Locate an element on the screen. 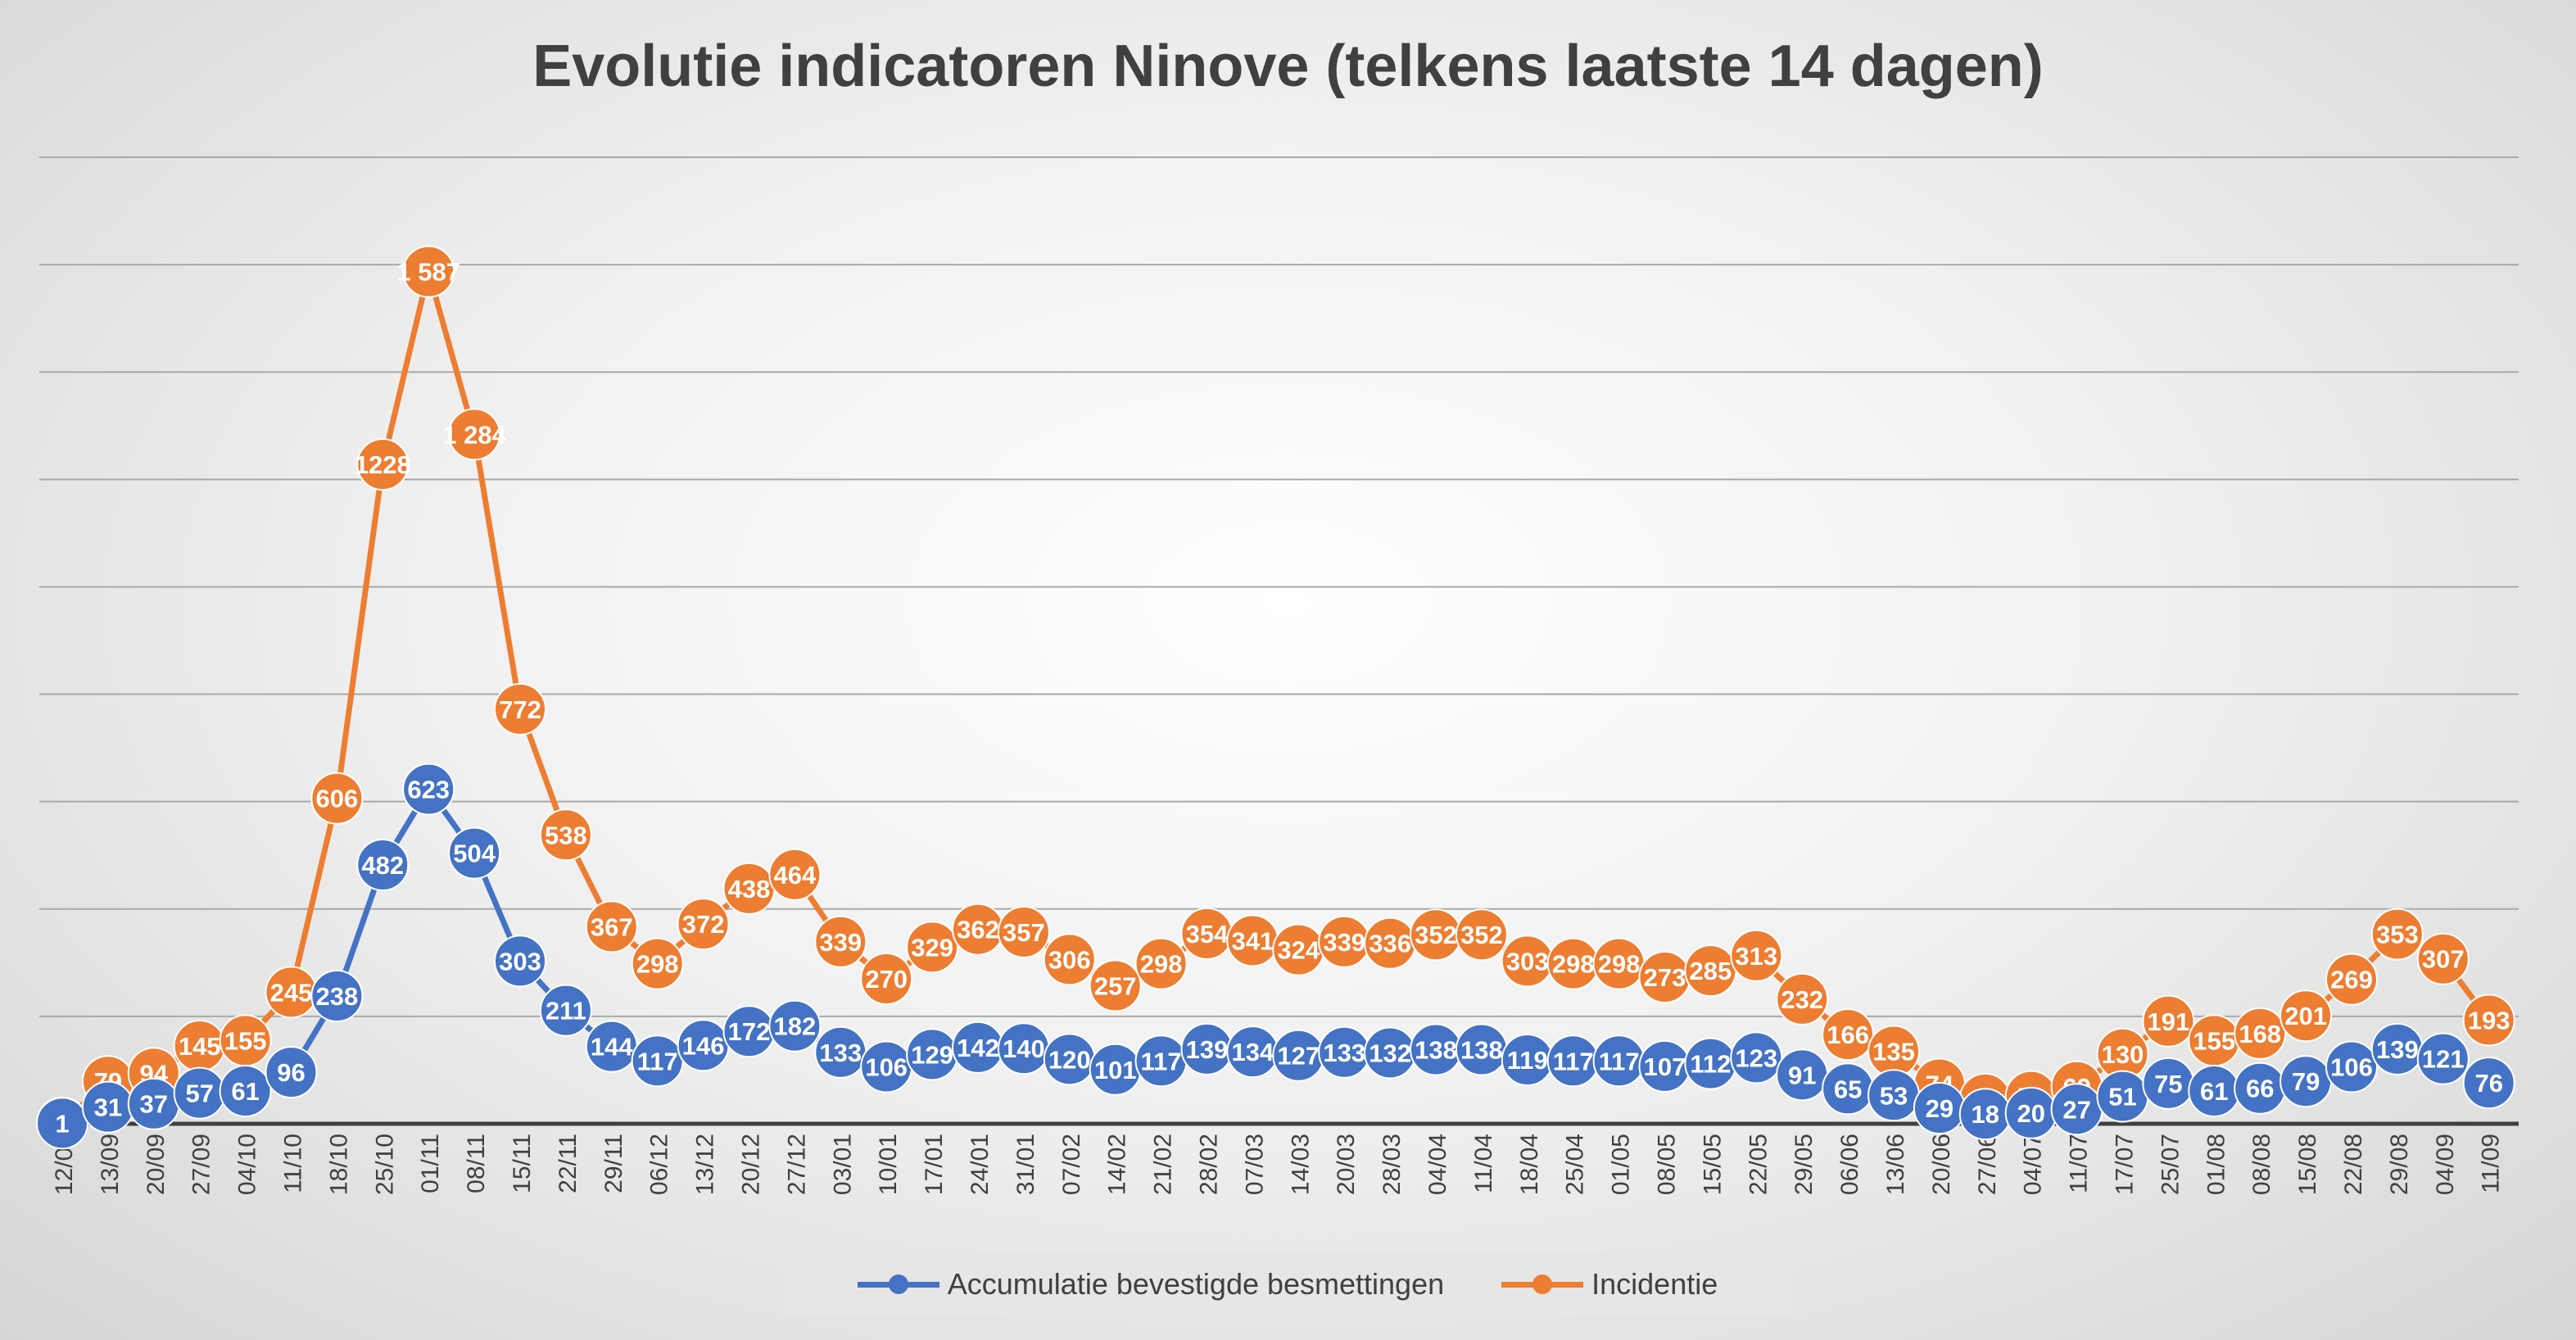 This screenshot has height=1340, width=2576. x-tick-label: 11/07 is located at coordinates (2079, 1164).